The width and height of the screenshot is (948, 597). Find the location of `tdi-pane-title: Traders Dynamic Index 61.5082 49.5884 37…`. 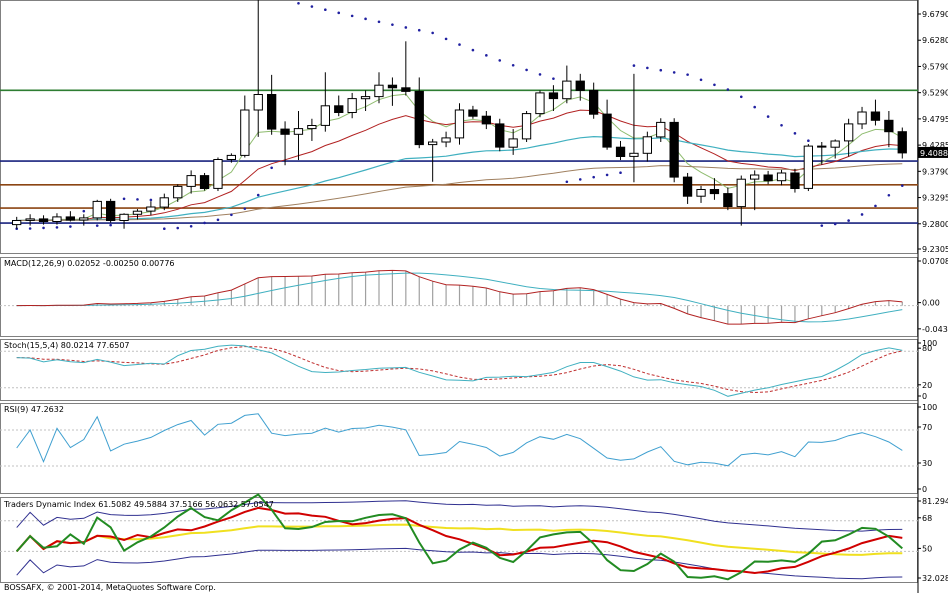

tdi-pane-title: Traders Dynamic Index 61.5082 49.5884 37… is located at coordinates (139, 504).